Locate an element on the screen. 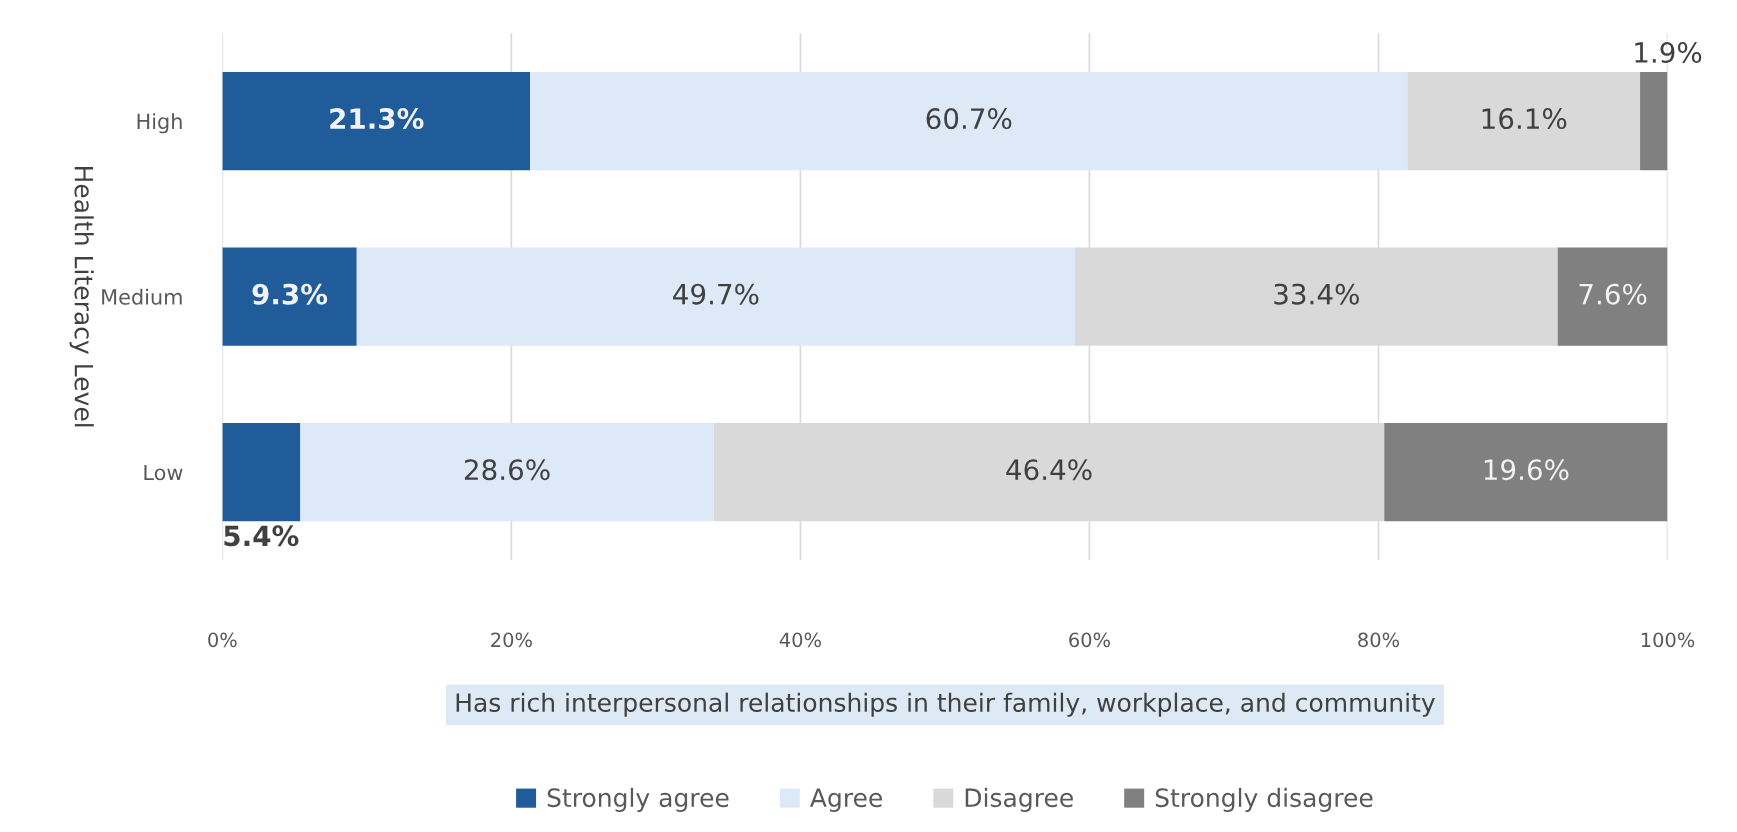 The height and width of the screenshot is (832, 1737). data-label: 33.4% is located at coordinates (1316, 294).